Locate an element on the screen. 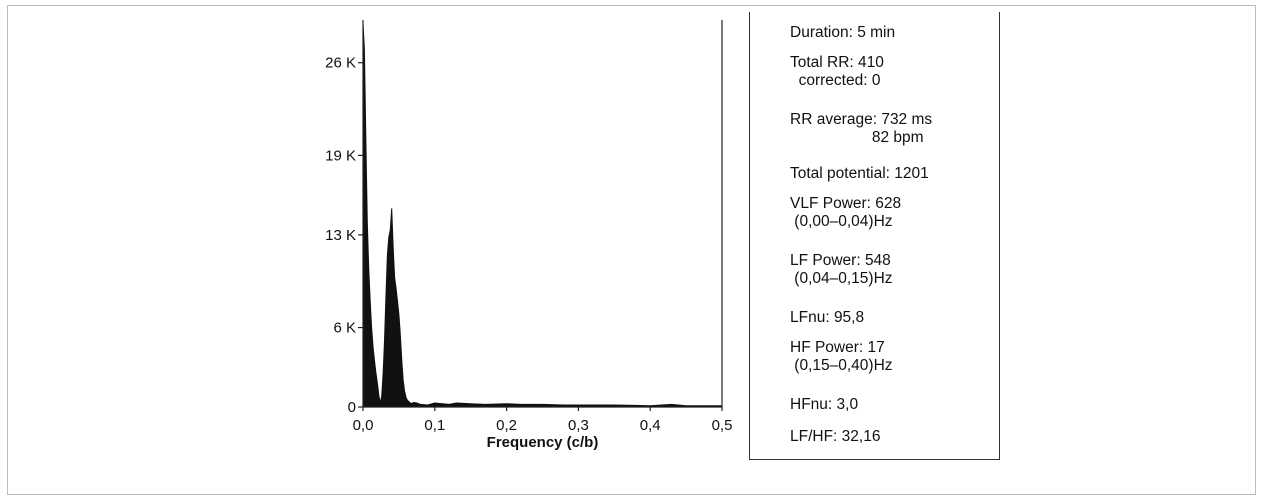  x-tick-label: 0,4 is located at coordinates (650, 425).